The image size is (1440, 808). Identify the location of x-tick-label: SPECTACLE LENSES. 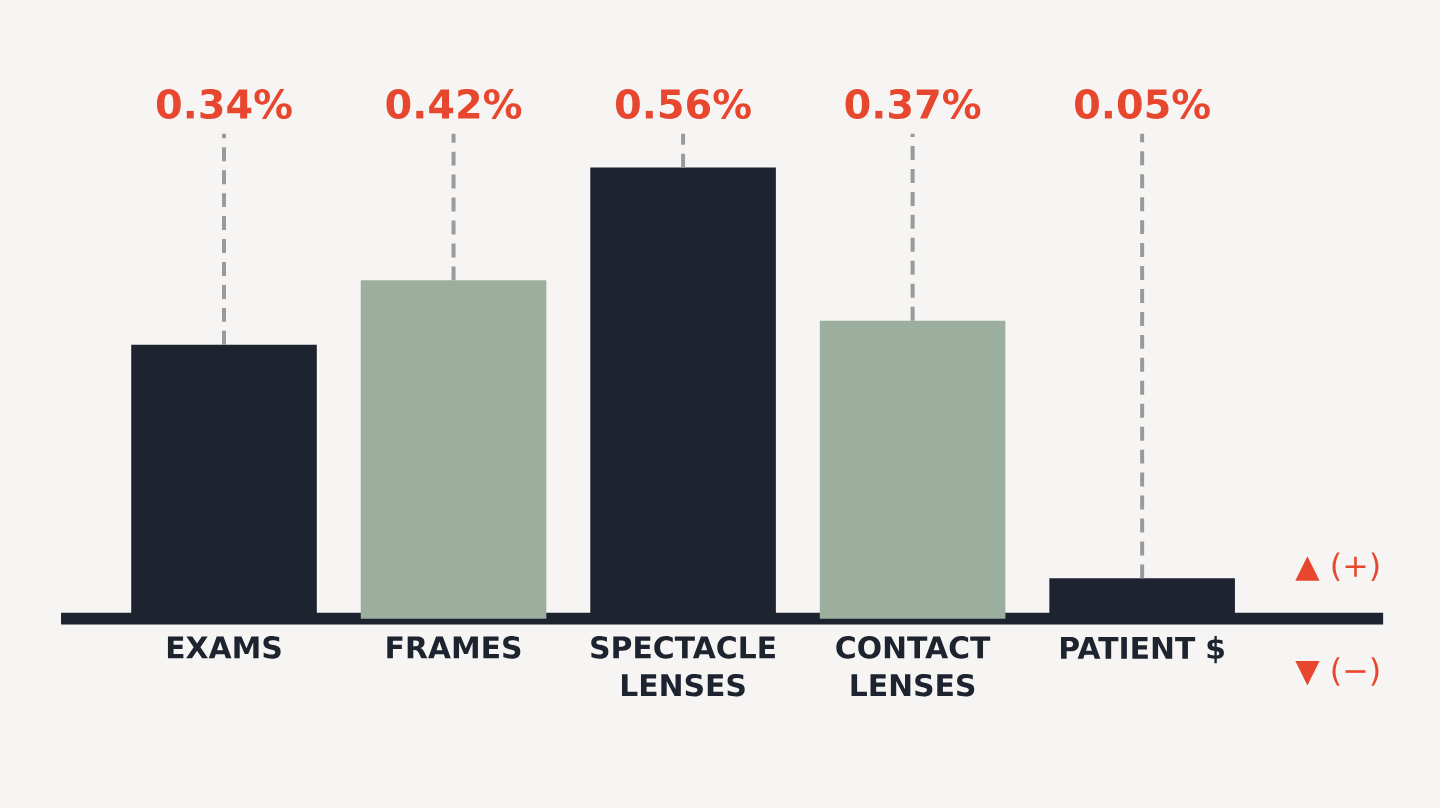
(683, 666).